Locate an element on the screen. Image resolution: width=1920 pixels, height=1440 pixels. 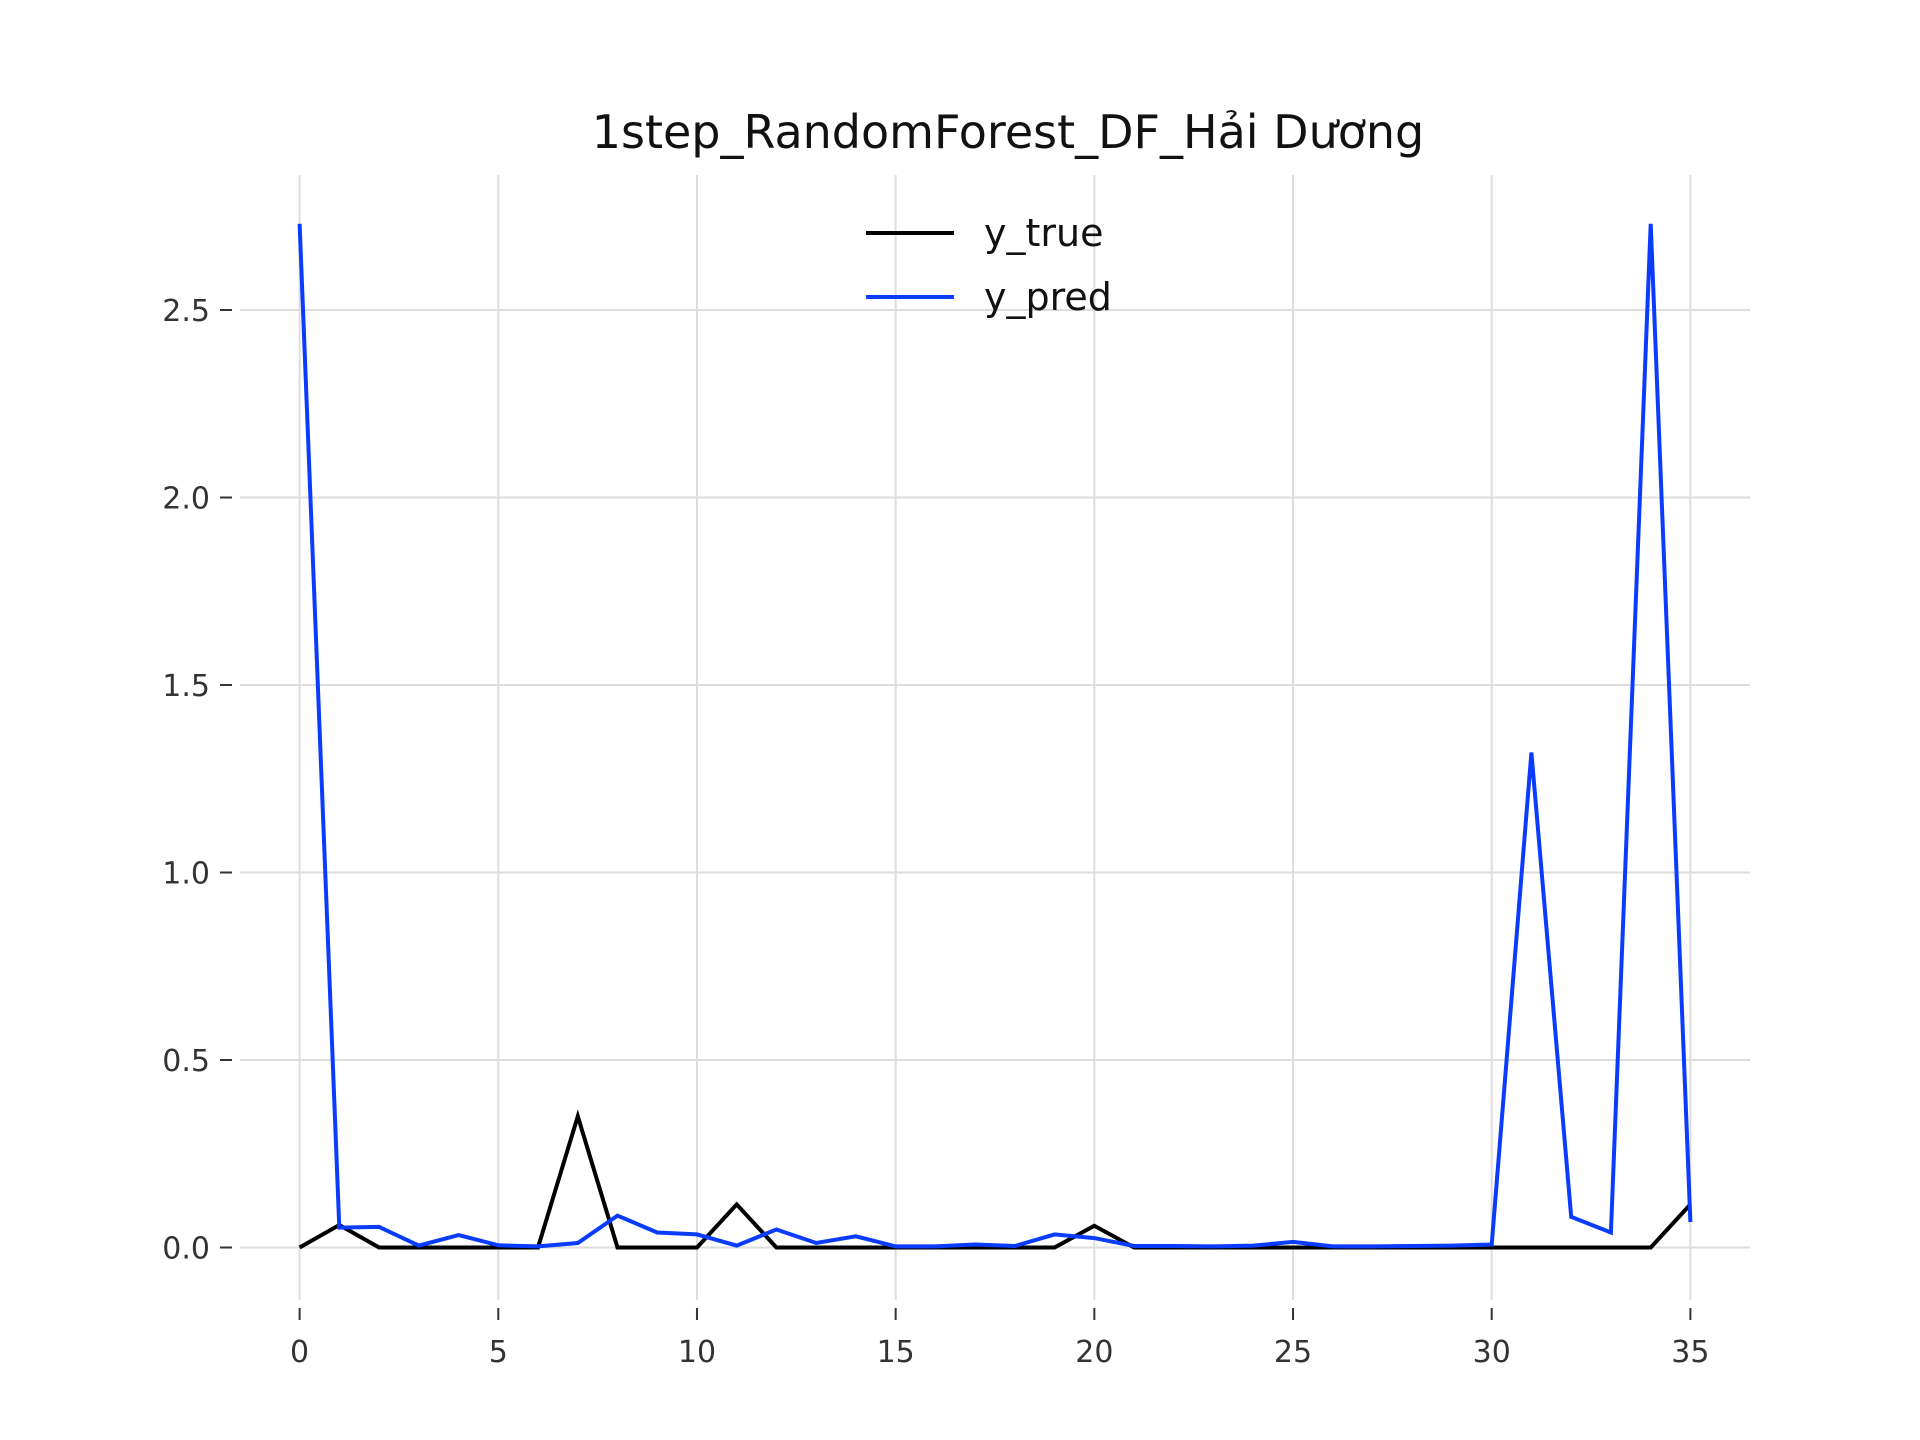
y-tick-label: 2.0 is located at coordinates (186, 499).